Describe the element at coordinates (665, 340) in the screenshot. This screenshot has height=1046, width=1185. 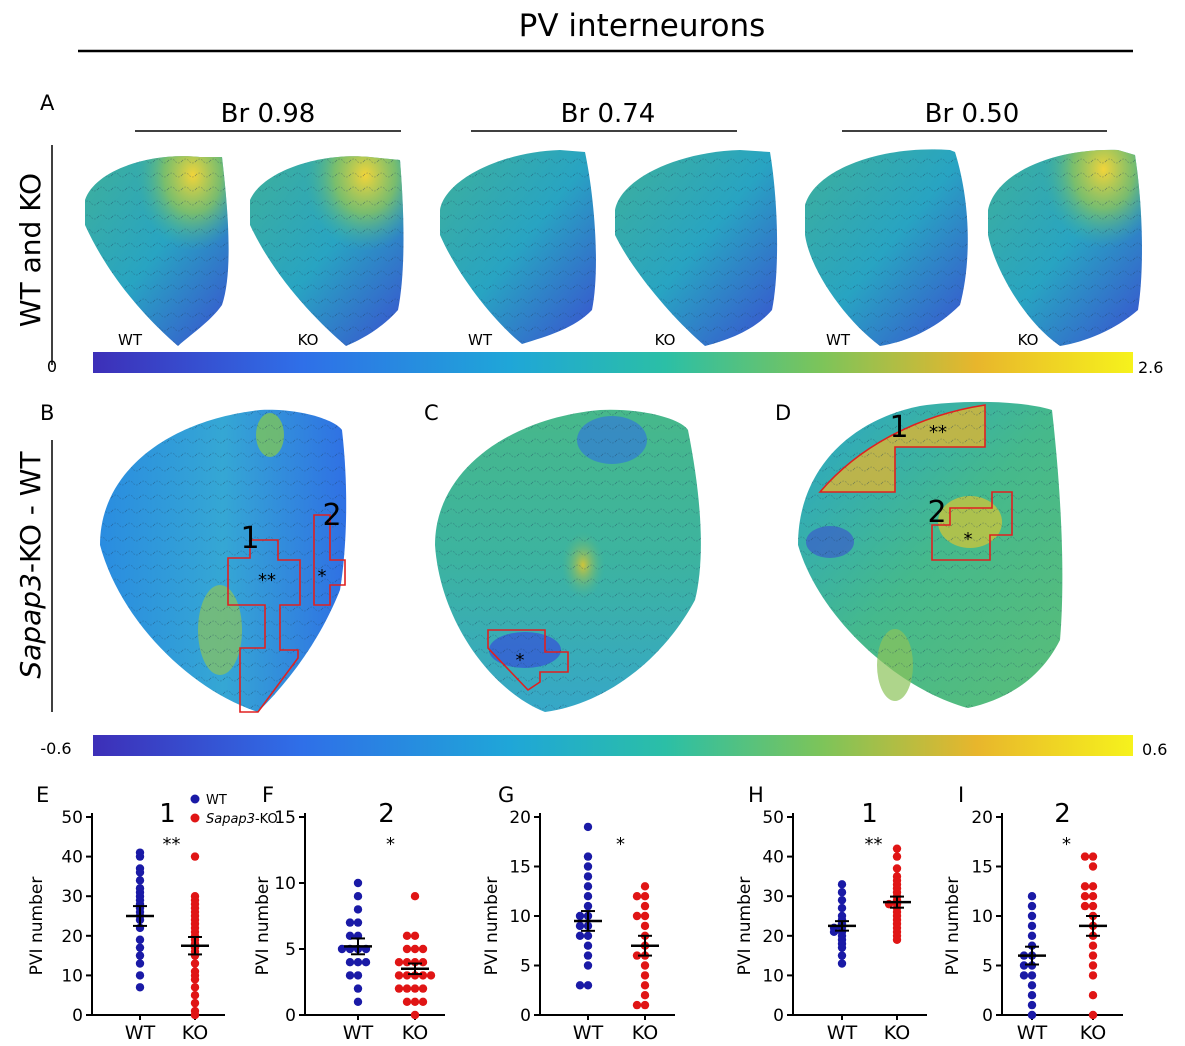
I see `map-label-ko-074: KO` at that location.